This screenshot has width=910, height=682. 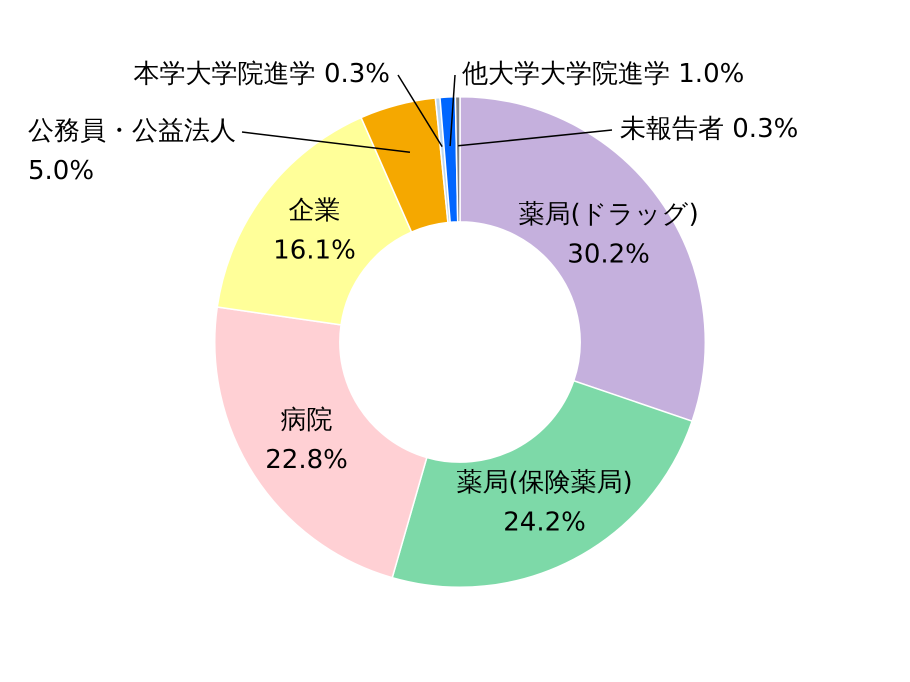 I want to click on slice-label: 未報告者 0.3%, so click(x=709, y=129).